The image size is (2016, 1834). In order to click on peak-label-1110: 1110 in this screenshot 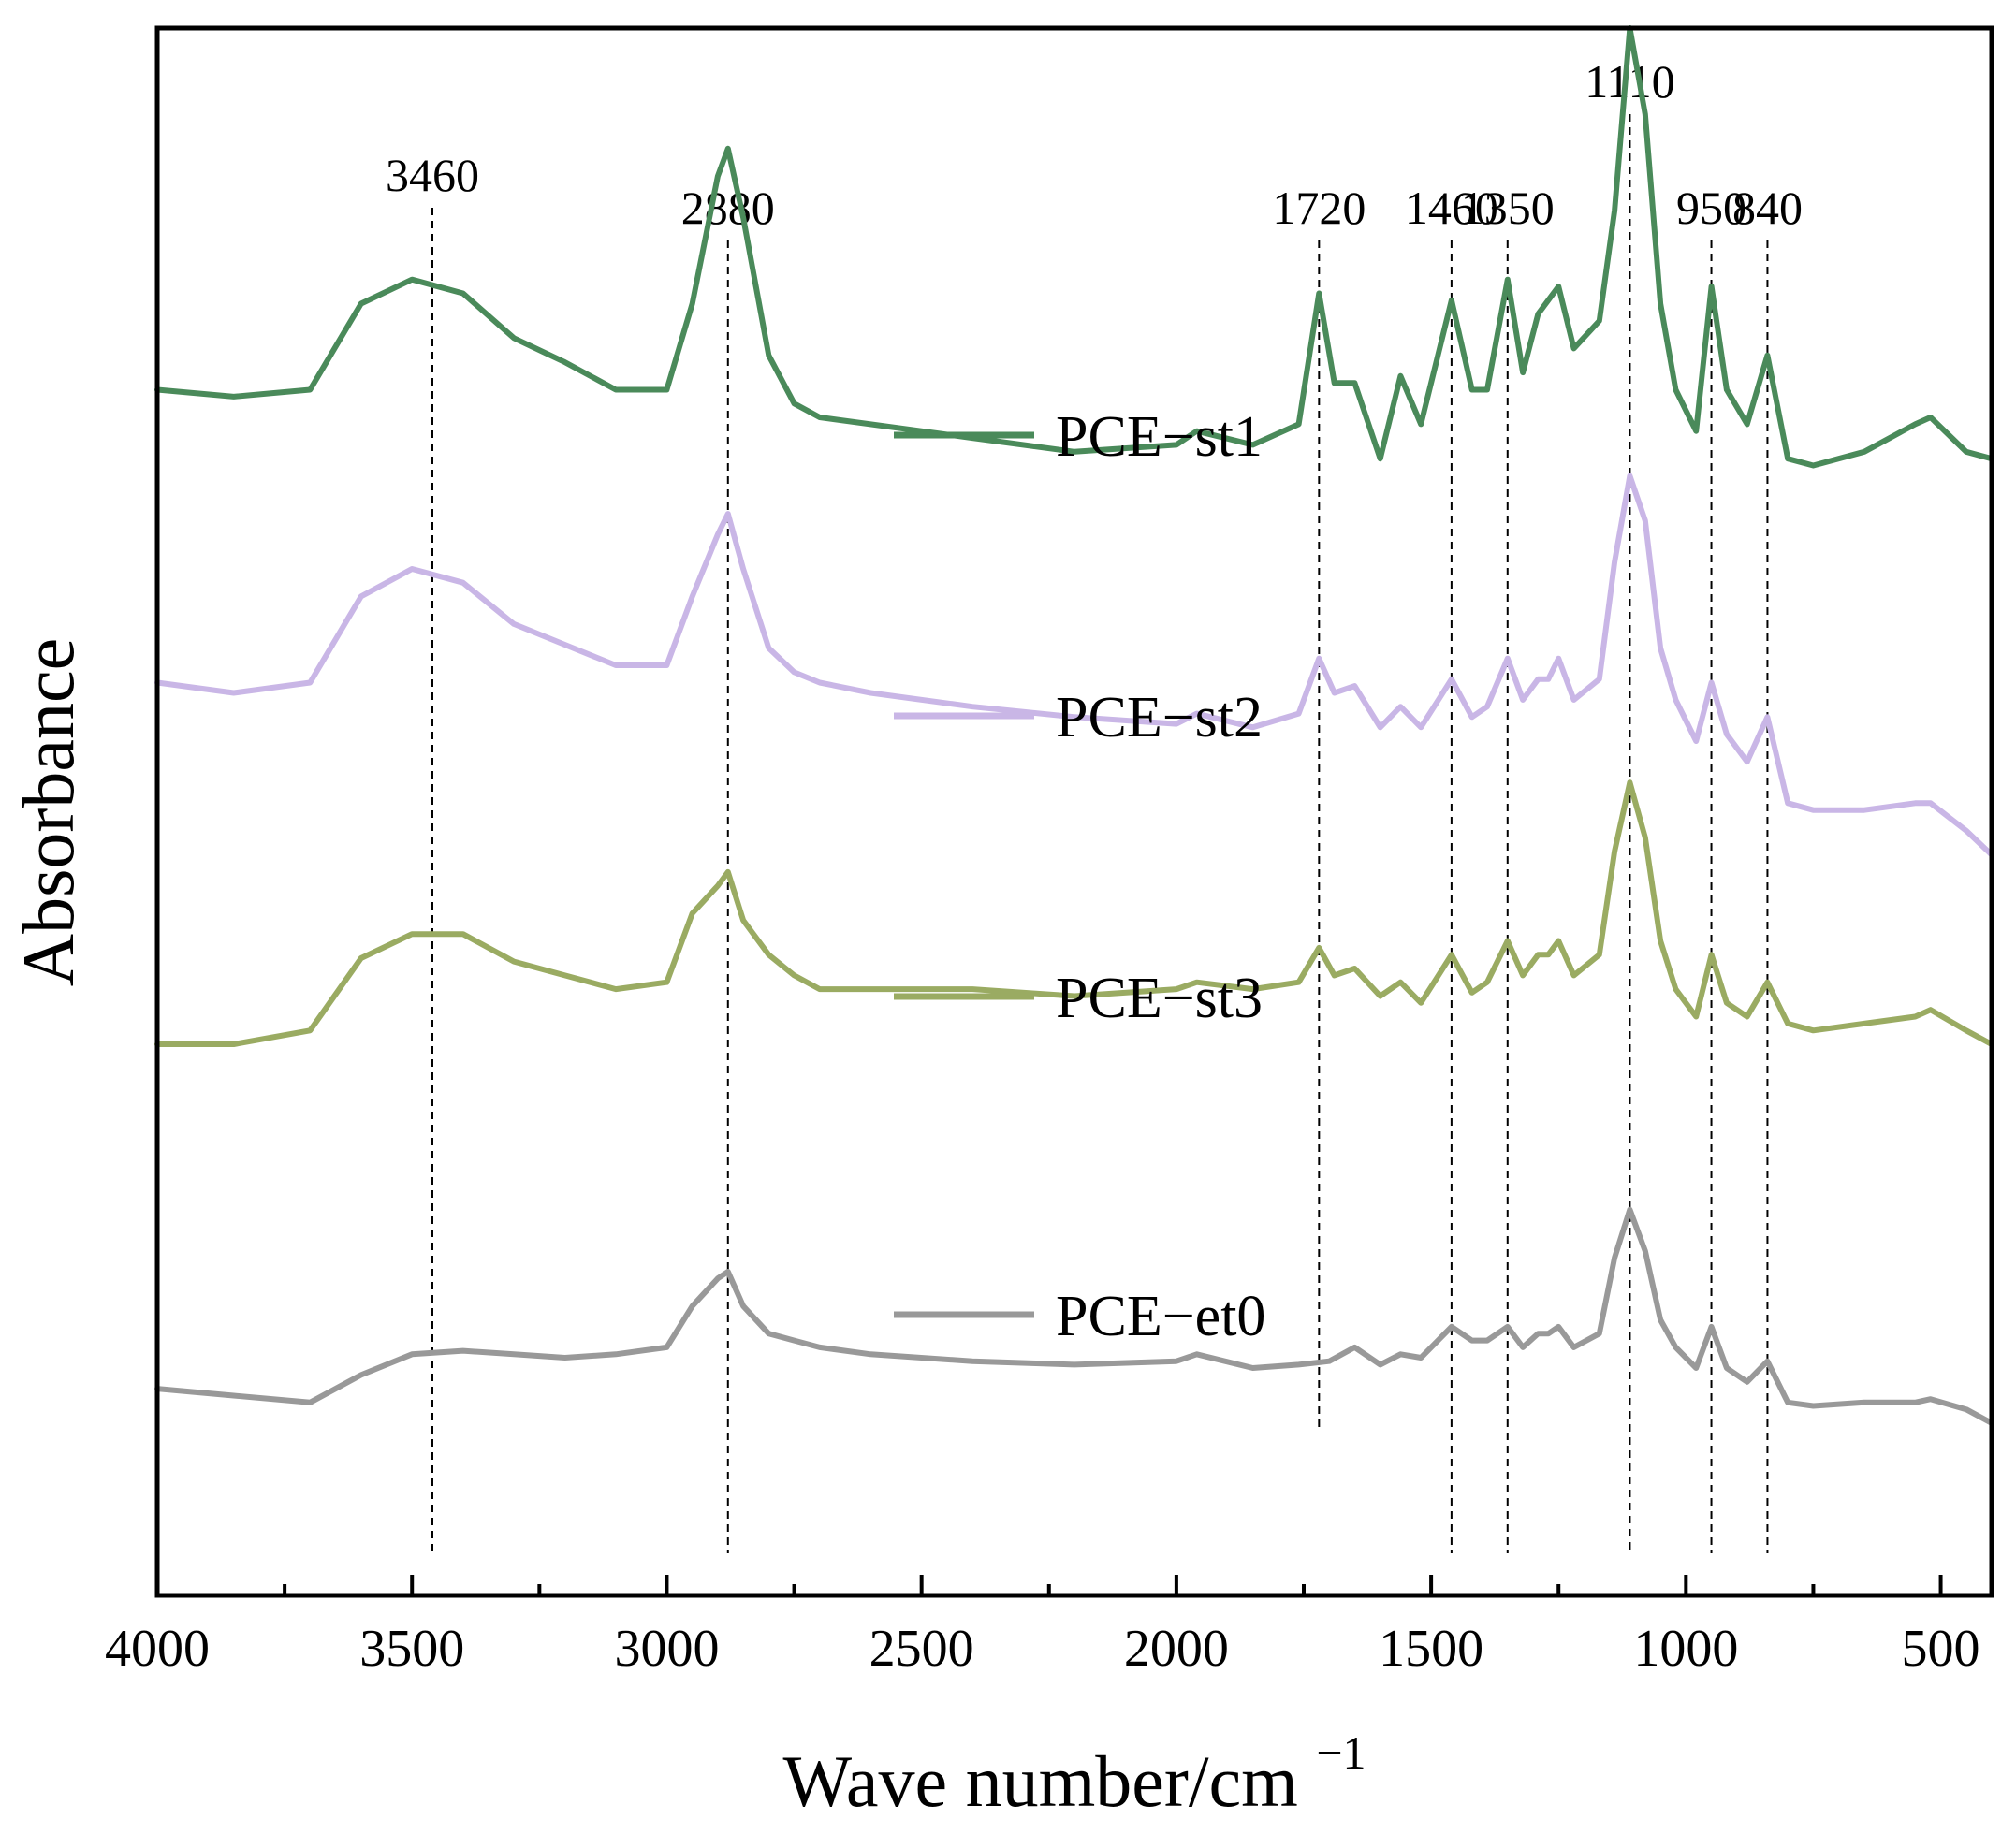, I will do `click(1629, 82)`.